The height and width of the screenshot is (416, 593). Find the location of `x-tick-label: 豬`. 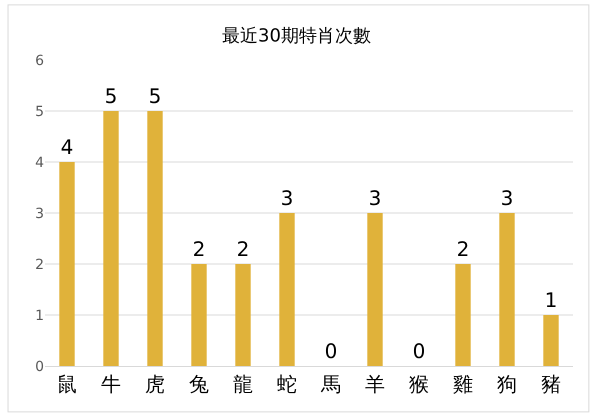

x-tick-label: 豬 is located at coordinates (551, 384).